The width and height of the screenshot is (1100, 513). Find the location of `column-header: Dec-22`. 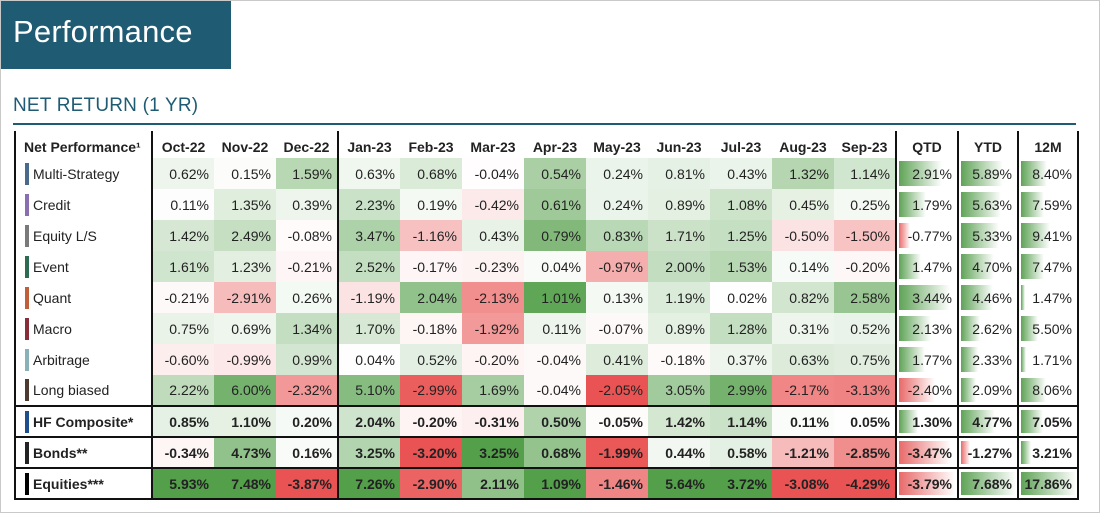

column-header: Dec-22 is located at coordinates (306, 147).